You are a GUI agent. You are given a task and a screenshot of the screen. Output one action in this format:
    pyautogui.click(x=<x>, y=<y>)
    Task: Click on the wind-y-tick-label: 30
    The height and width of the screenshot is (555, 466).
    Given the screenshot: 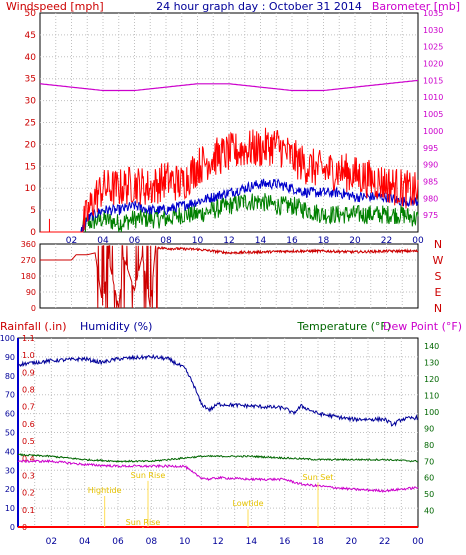 What is the action you would take?
    pyautogui.click(x=31, y=102)
    